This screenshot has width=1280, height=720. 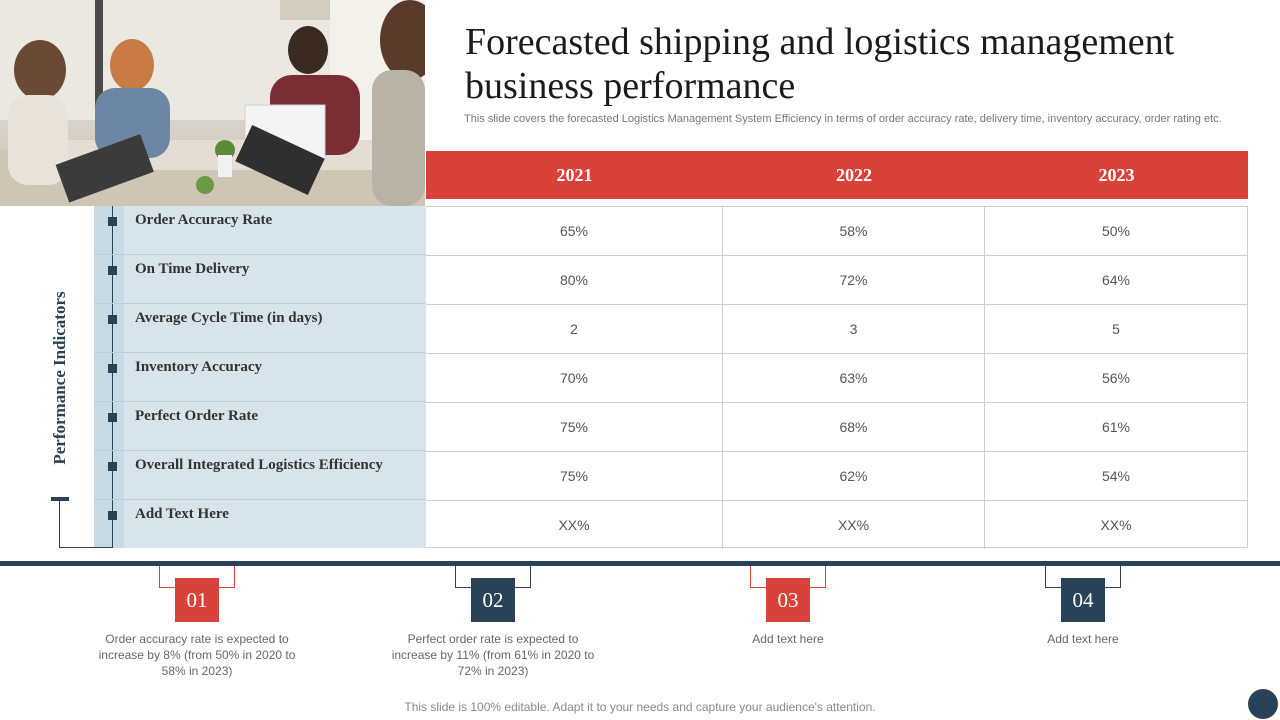 What do you see at coordinates (1116, 427) in the screenshot?
I see `table-cell: 61%` at bounding box center [1116, 427].